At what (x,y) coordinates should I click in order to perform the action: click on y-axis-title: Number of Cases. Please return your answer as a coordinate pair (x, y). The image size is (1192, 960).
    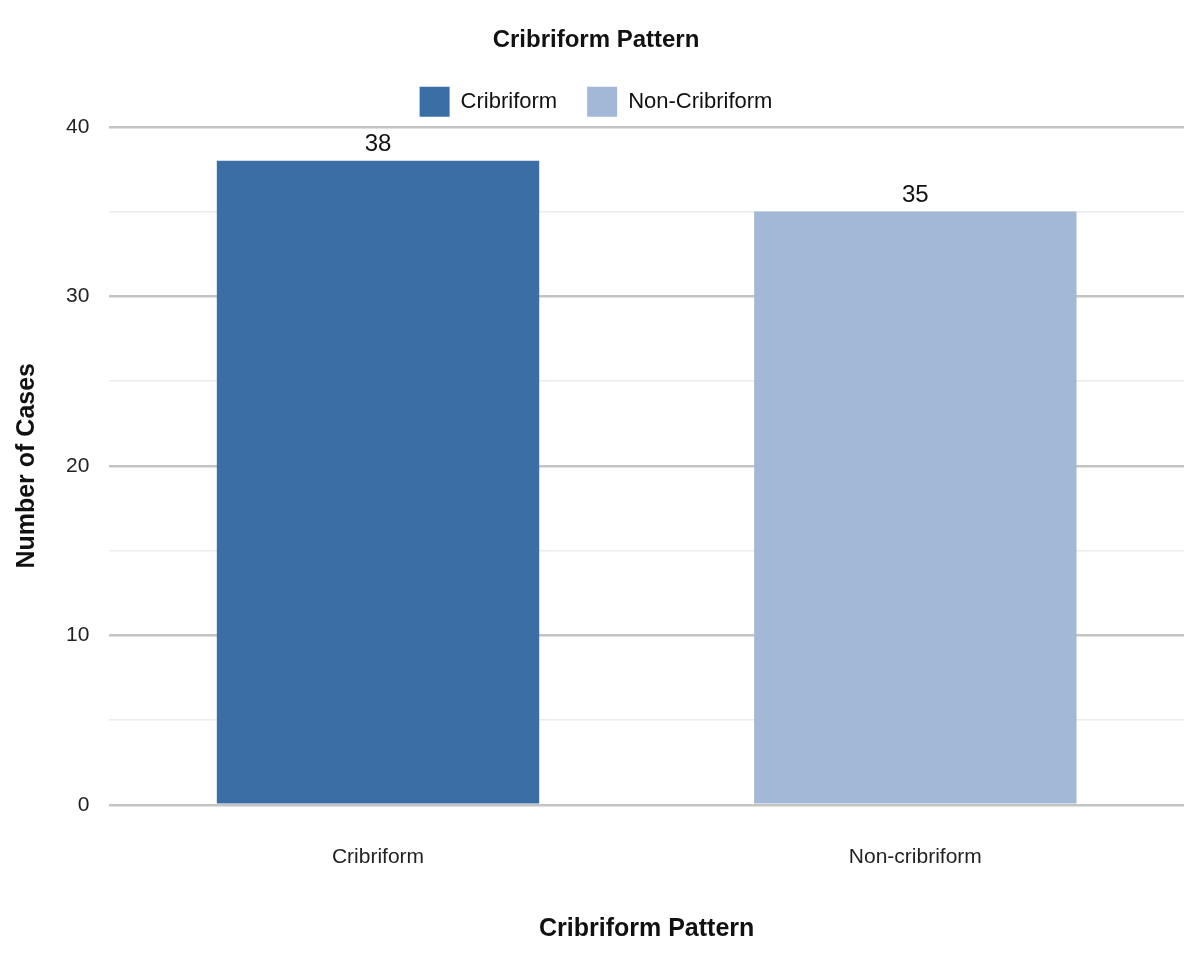
    Looking at the image, I should click on (24, 465).